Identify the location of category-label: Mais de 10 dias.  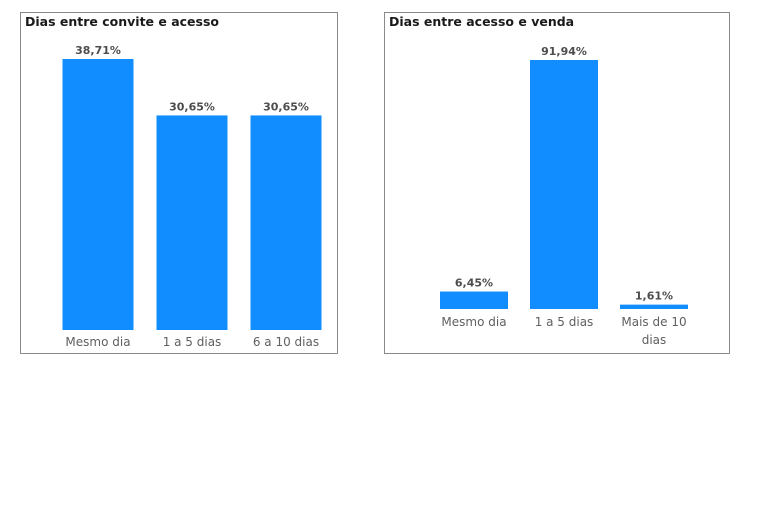
(653, 331).